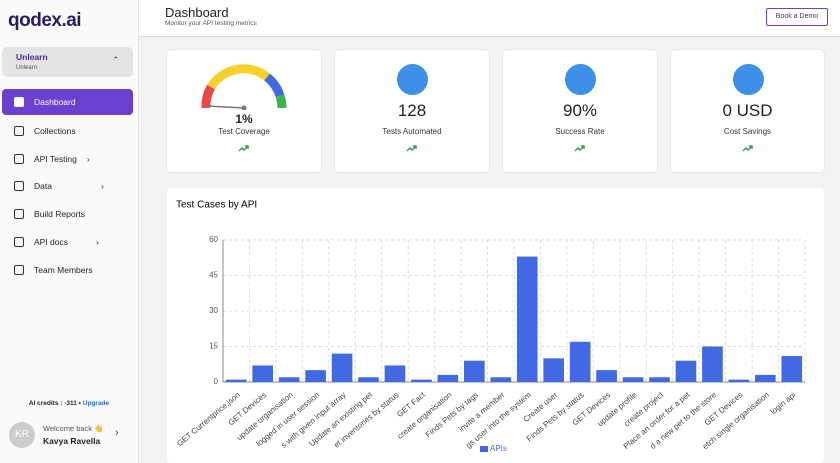  I want to click on gauge, so click(244, 87).